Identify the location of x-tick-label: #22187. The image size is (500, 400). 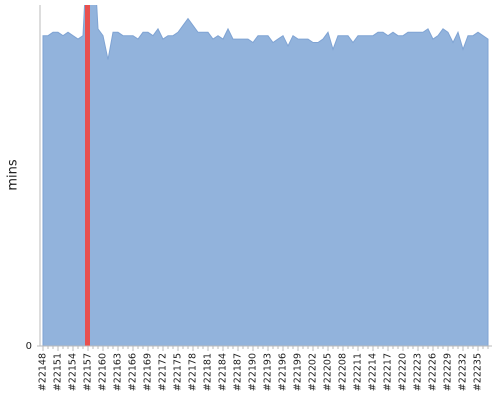
(238, 372).